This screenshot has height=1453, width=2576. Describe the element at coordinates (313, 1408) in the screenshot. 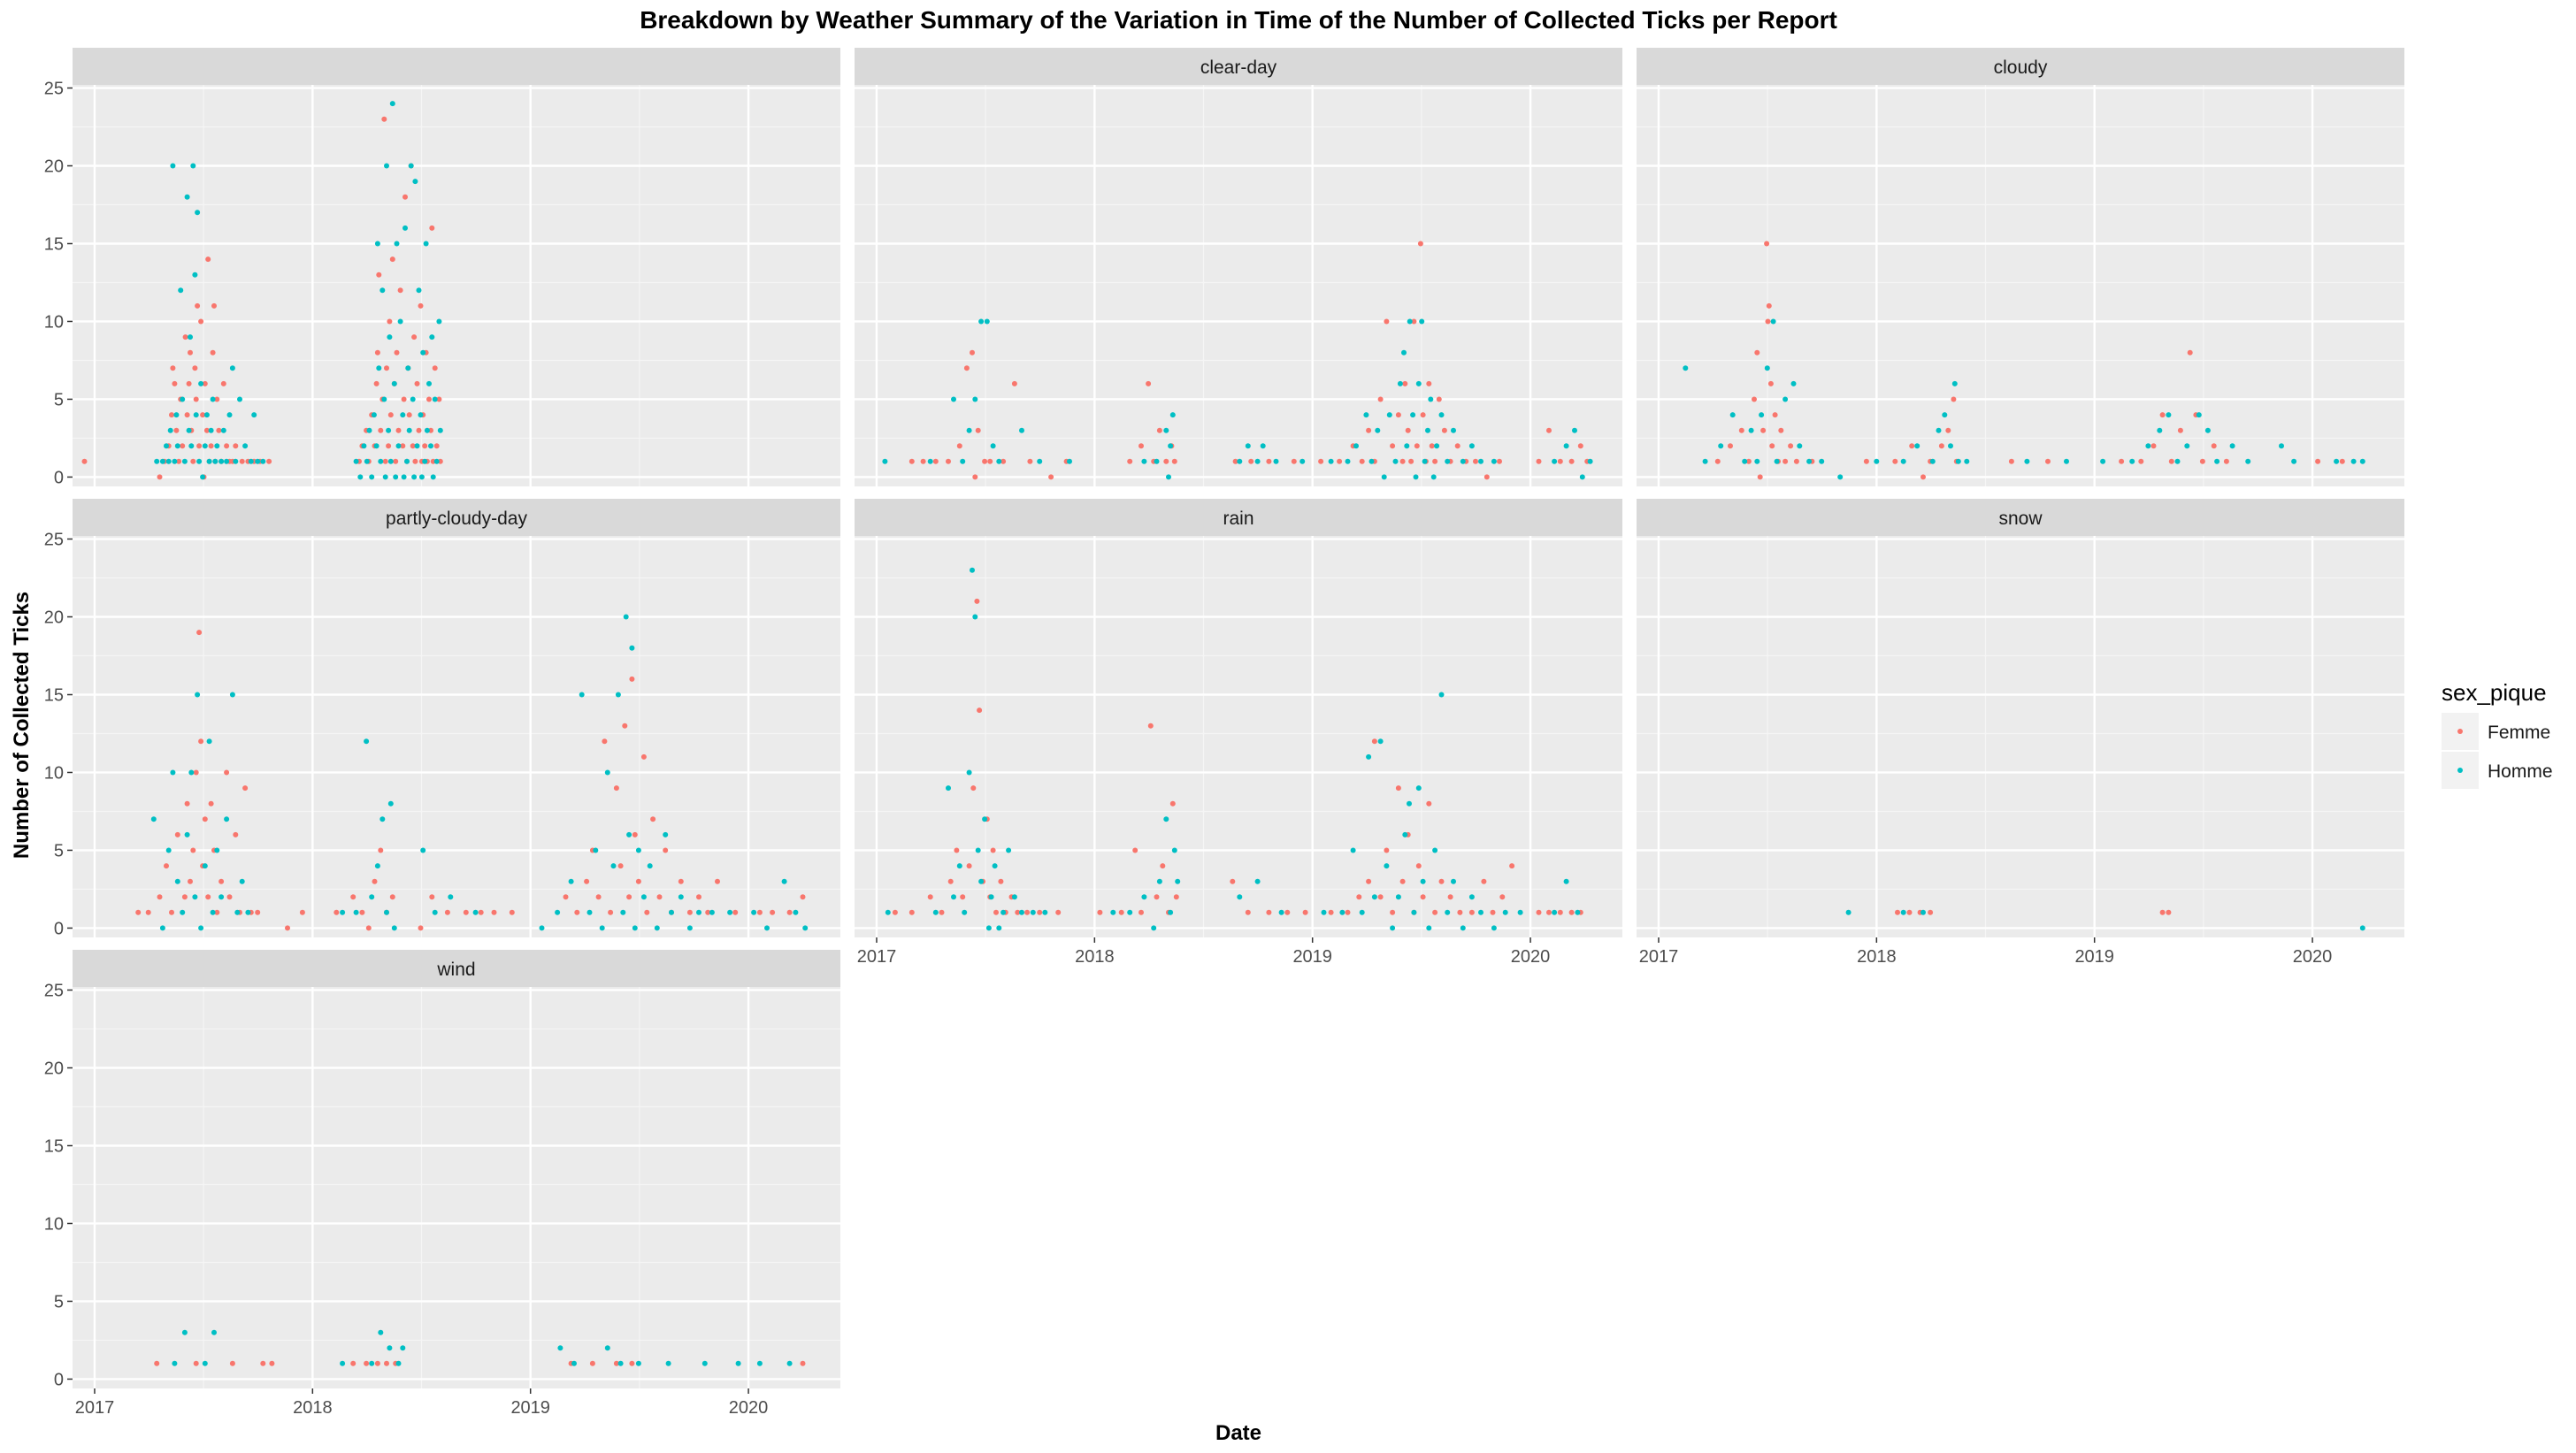

I see `x-tick-label: 2018` at that location.